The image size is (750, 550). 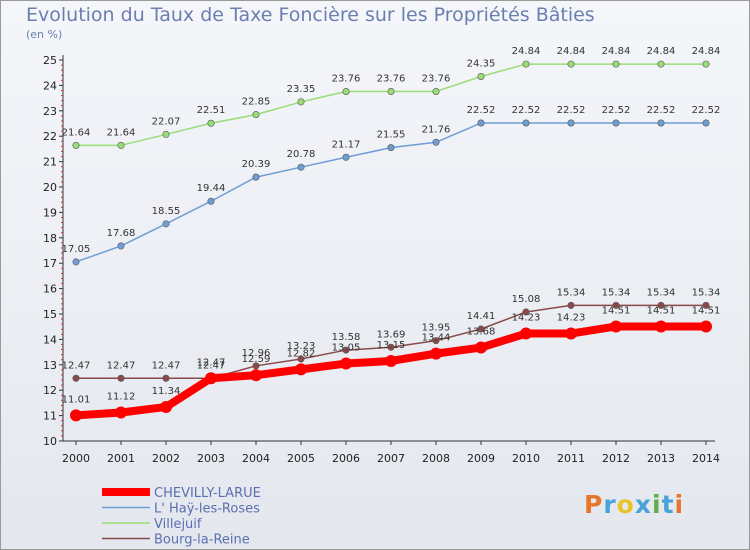 I want to click on data-label: 12.82, so click(x=301, y=353).